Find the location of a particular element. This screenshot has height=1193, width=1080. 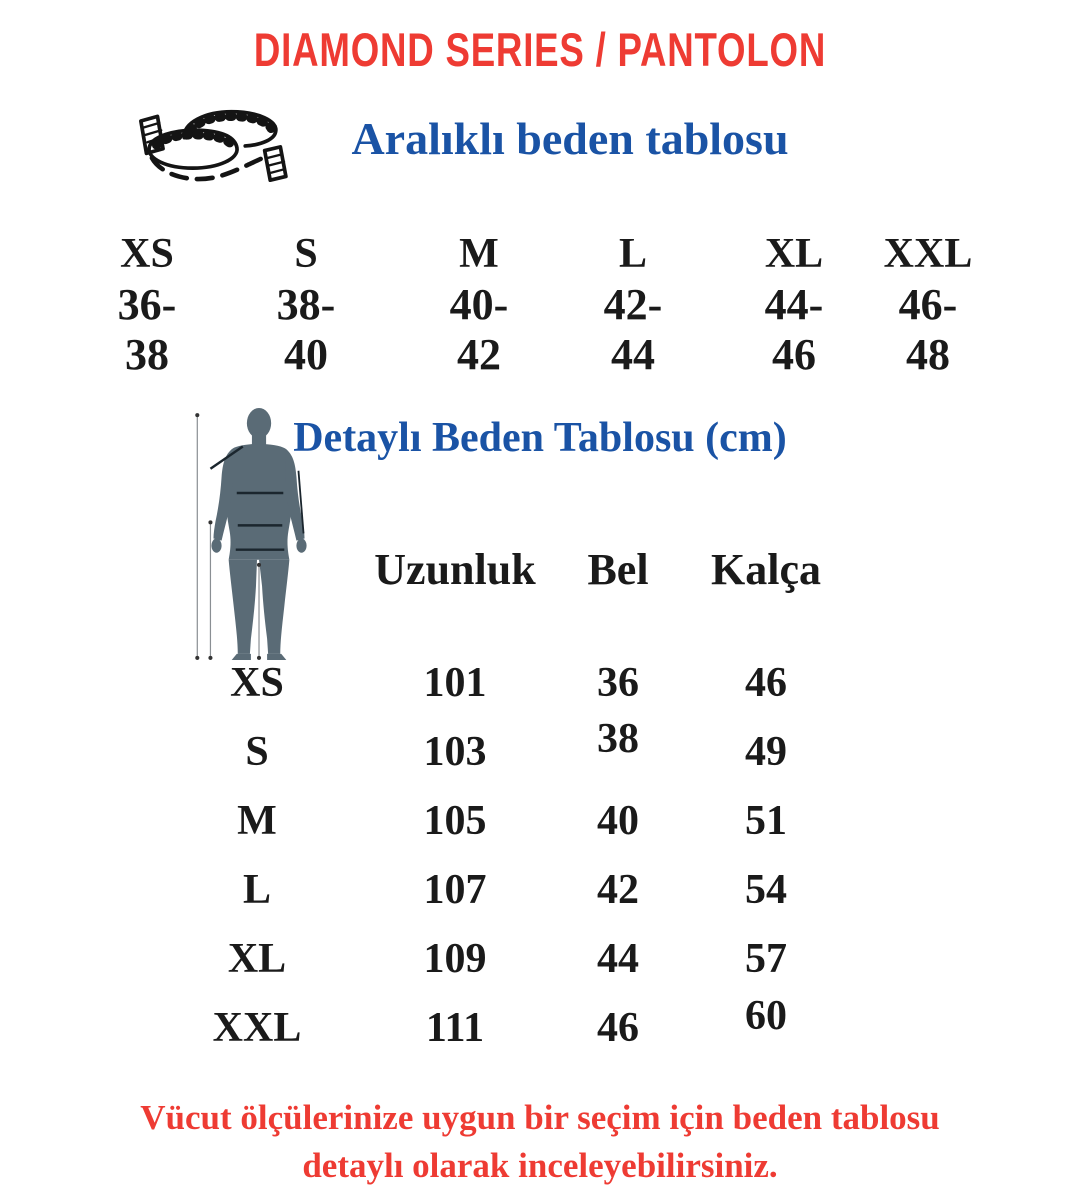

column-header-kalca: Kalça is located at coordinates (766, 569).